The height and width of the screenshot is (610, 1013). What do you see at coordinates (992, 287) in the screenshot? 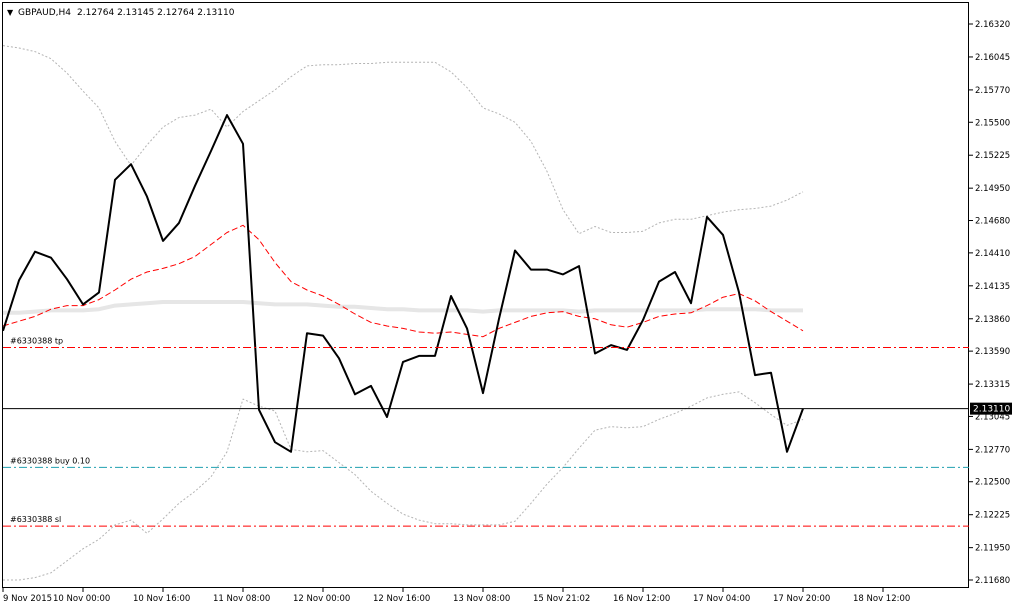
I see `y-tick-label: 2.14135` at bounding box center [992, 287].